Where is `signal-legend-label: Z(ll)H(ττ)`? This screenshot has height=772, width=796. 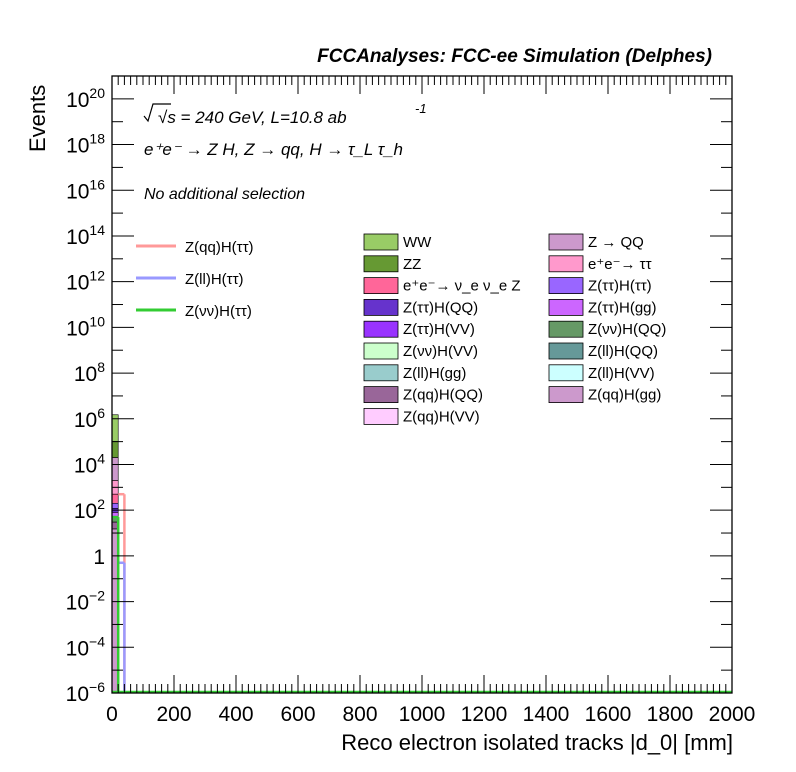 signal-legend-label: Z(ll)H(ττ) is located at coordinates (214, 279).